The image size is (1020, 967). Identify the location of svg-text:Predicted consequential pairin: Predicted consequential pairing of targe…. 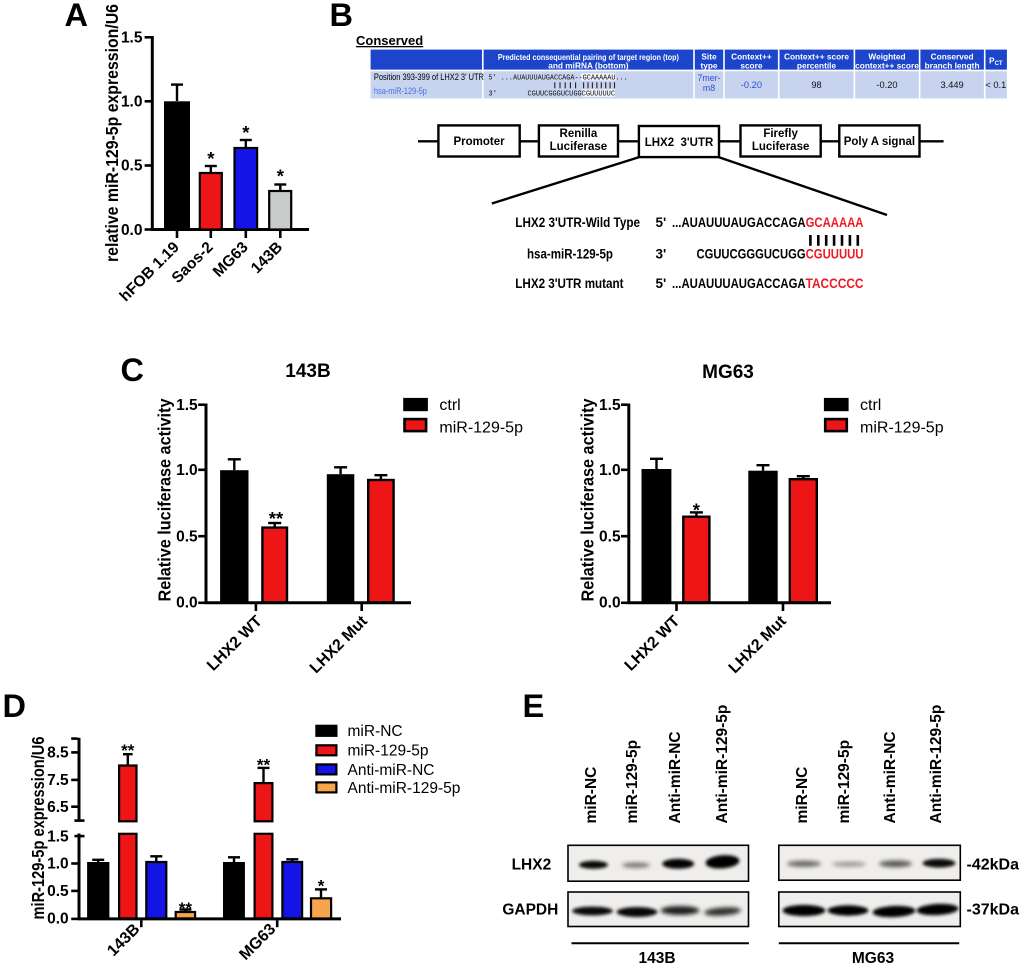
(588, 57).